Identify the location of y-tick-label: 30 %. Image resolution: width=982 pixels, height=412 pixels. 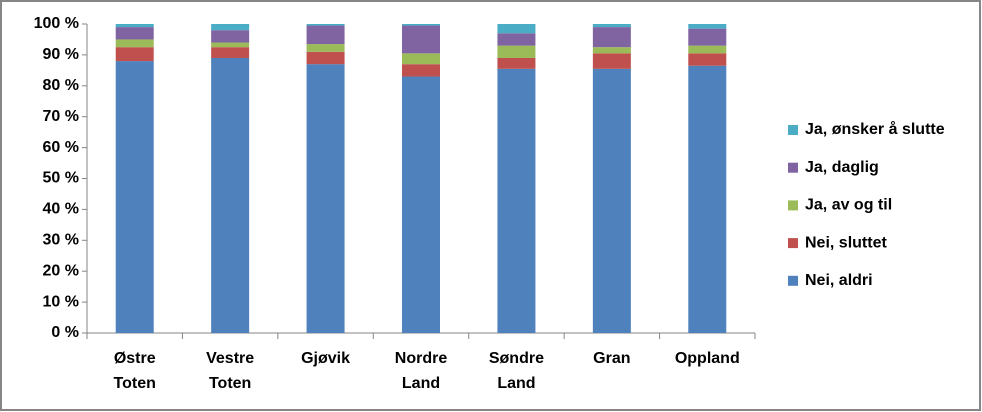
(61, 240).